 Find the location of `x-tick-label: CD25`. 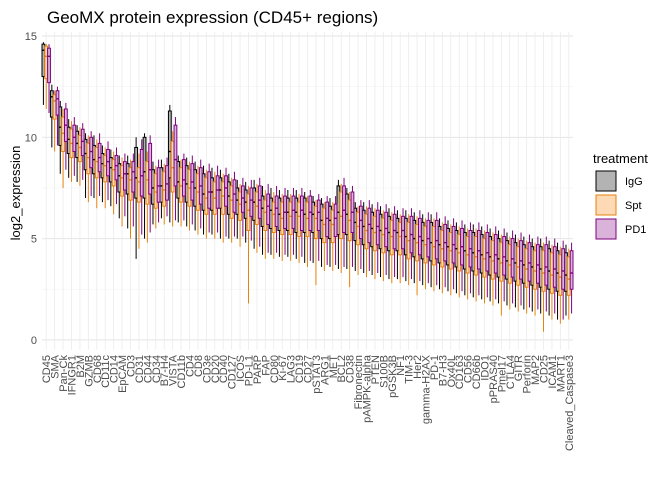

x-tick-label: CD25 is located at coordinates (545, 369).